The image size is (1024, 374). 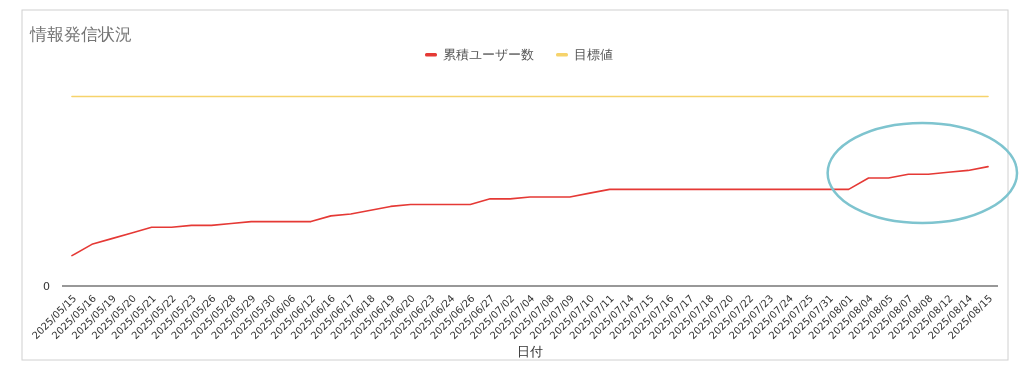 I want to click on x-axis-title: 日付, so click(x=530, y=351).